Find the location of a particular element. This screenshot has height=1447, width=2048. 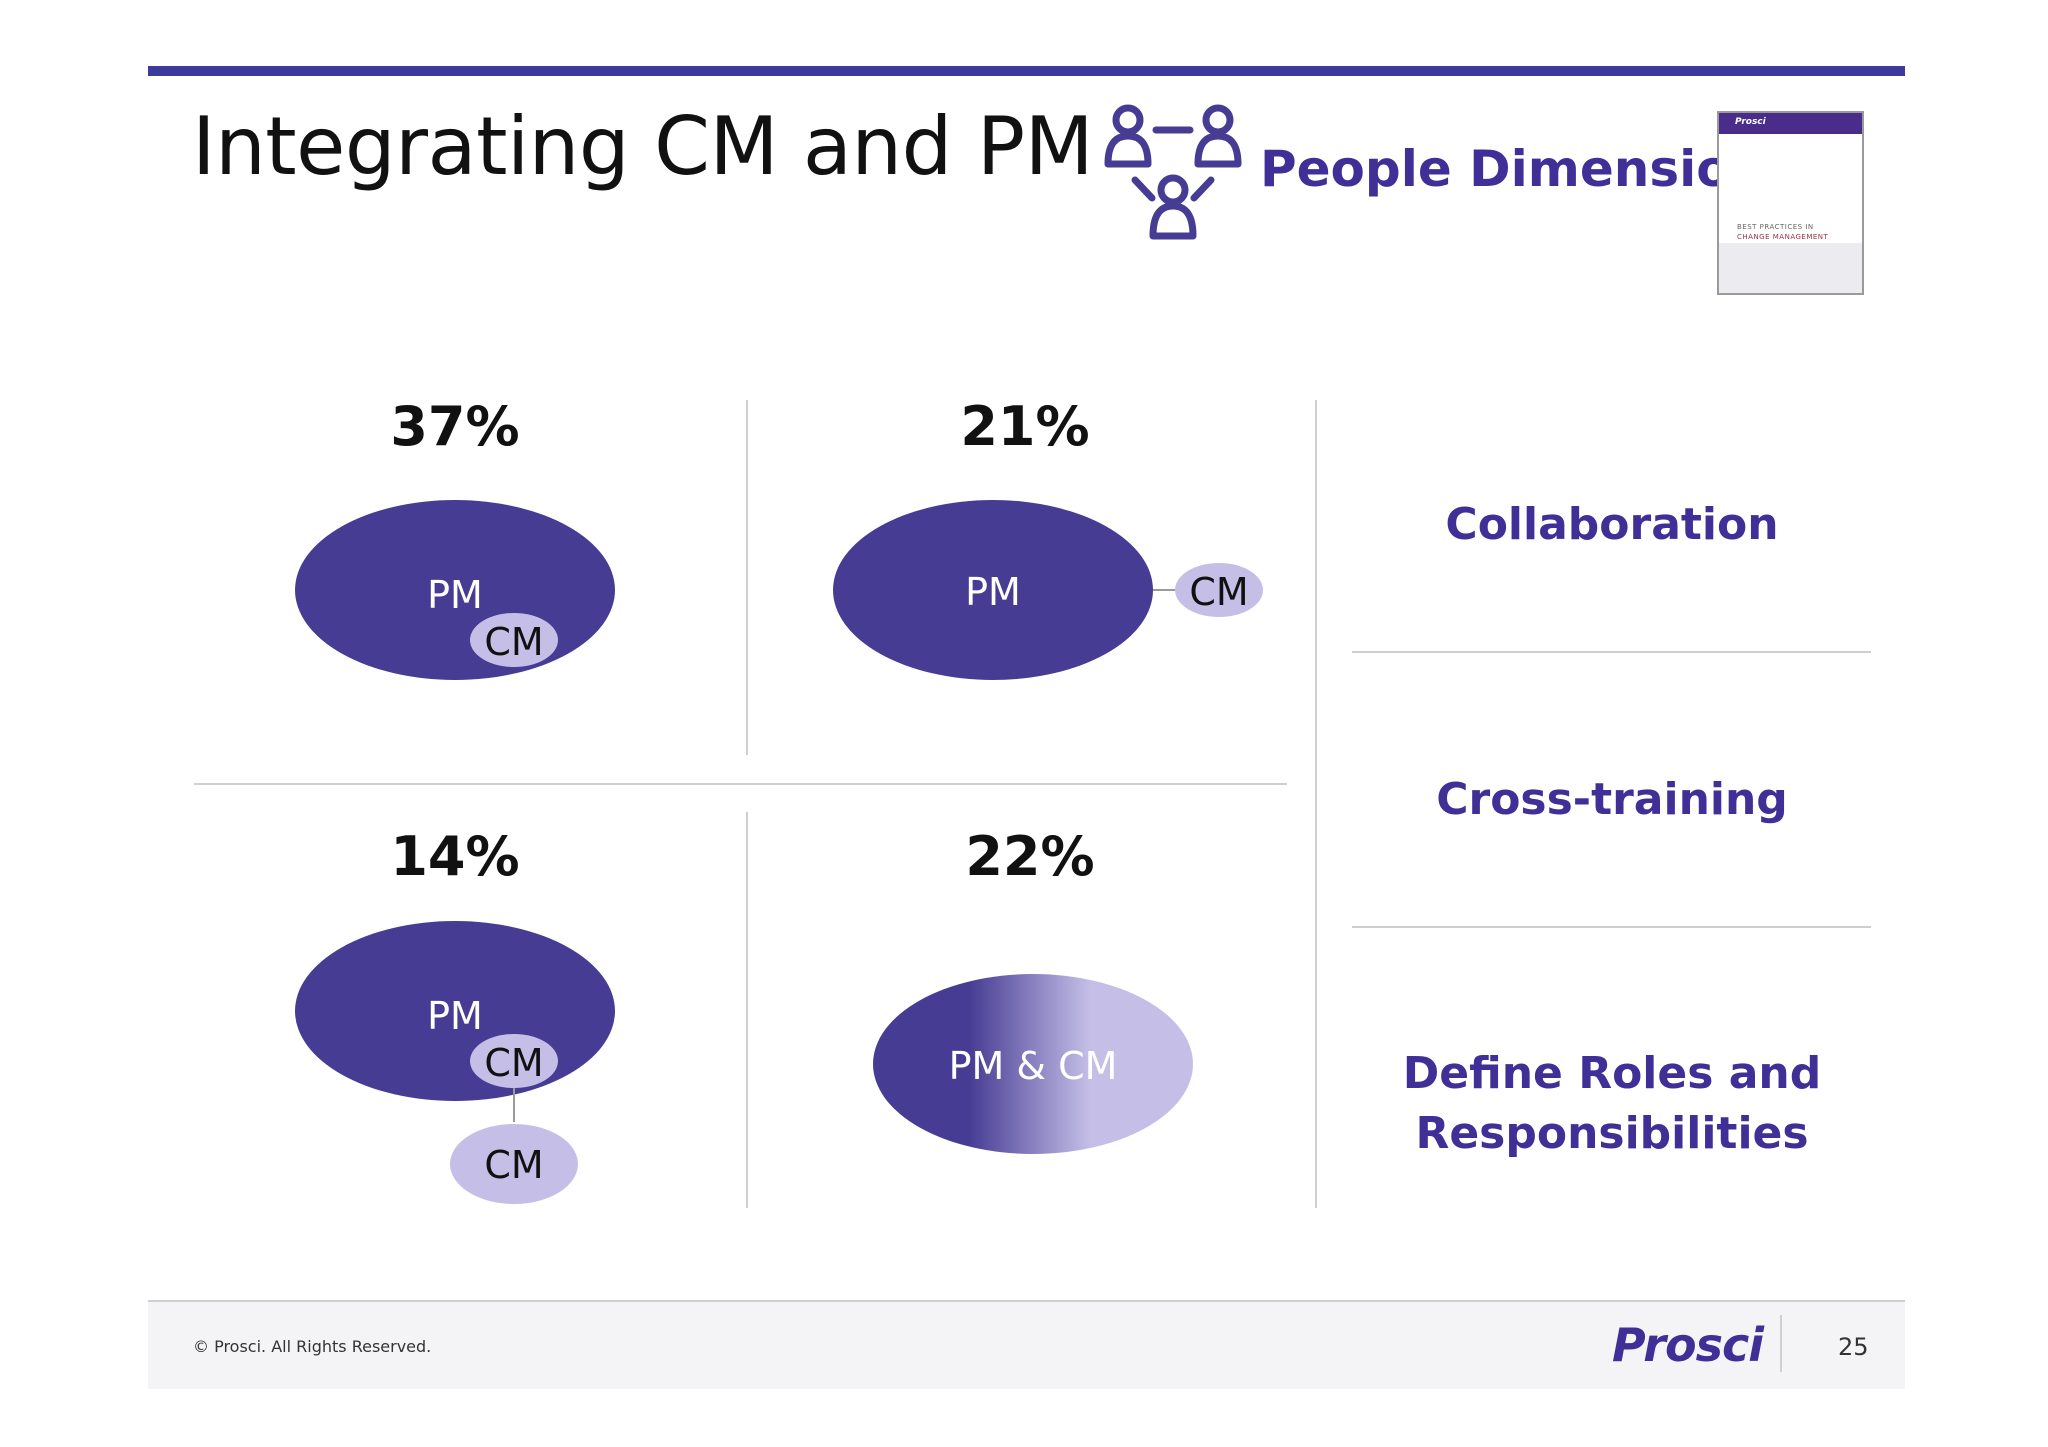

pm-ellipse is located at coordinates (993, 590).